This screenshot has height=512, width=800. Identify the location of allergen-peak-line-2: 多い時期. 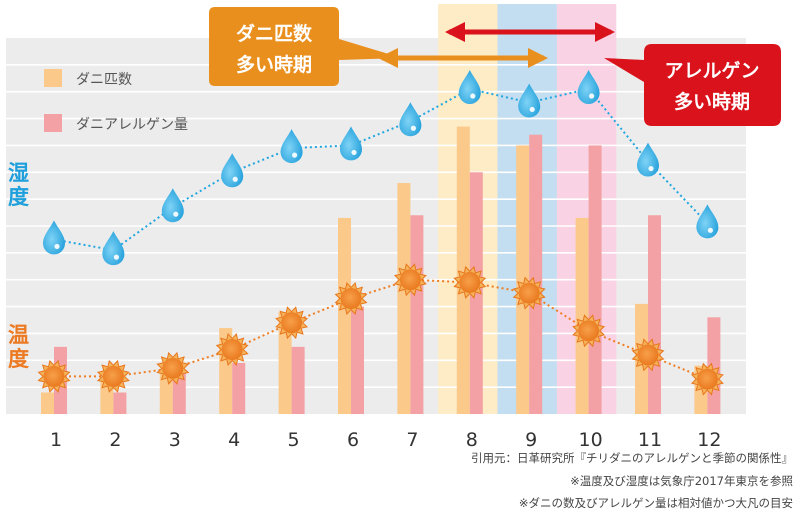
(712, 101).